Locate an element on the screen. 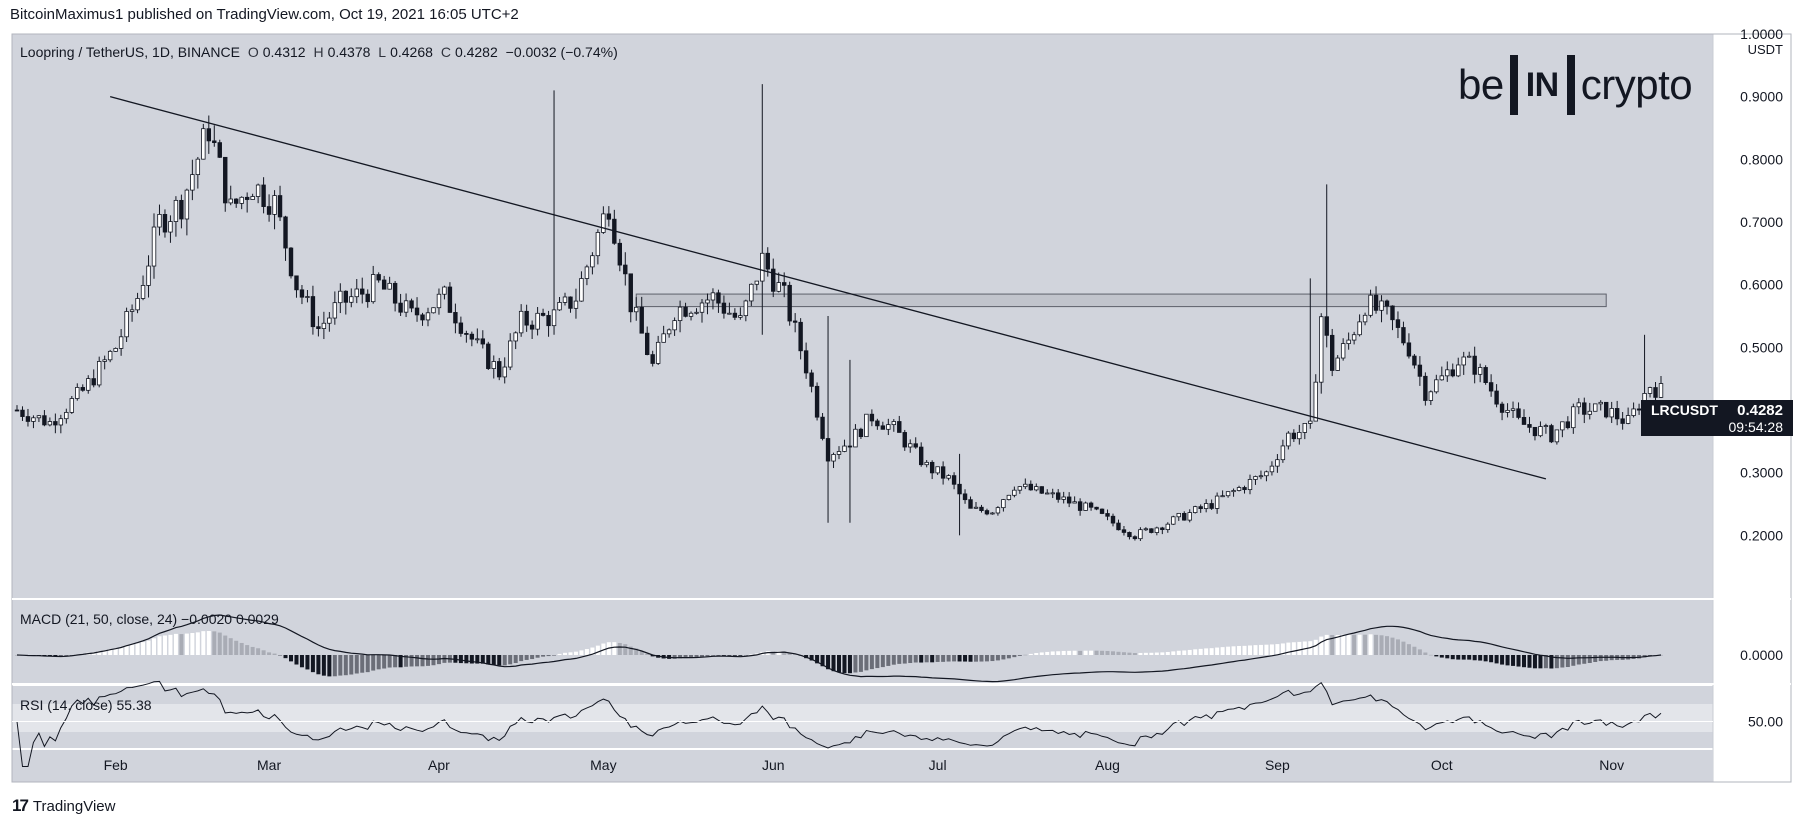  bar-countdown: 09:54:28 is located at coordinates (1756, 427).